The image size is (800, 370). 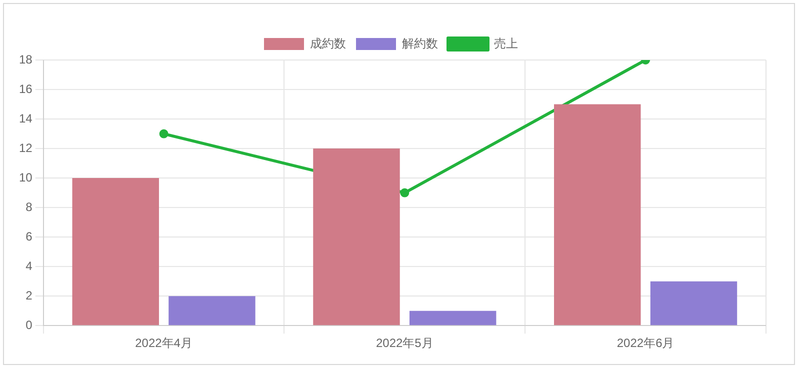 What do you see at coordinates (25, 59) in the screenshot?
I see `y-tick-label: 18` at bounding box center [25, 59].